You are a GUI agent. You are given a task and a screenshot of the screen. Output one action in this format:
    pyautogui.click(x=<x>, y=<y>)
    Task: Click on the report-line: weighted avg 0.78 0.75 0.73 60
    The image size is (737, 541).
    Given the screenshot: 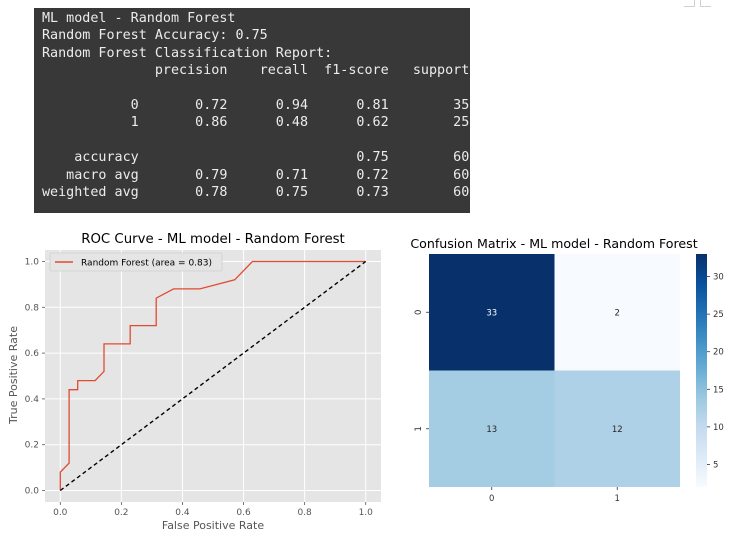 What is the action you would take?
    pyautogui.click(x=256, y=193)
    